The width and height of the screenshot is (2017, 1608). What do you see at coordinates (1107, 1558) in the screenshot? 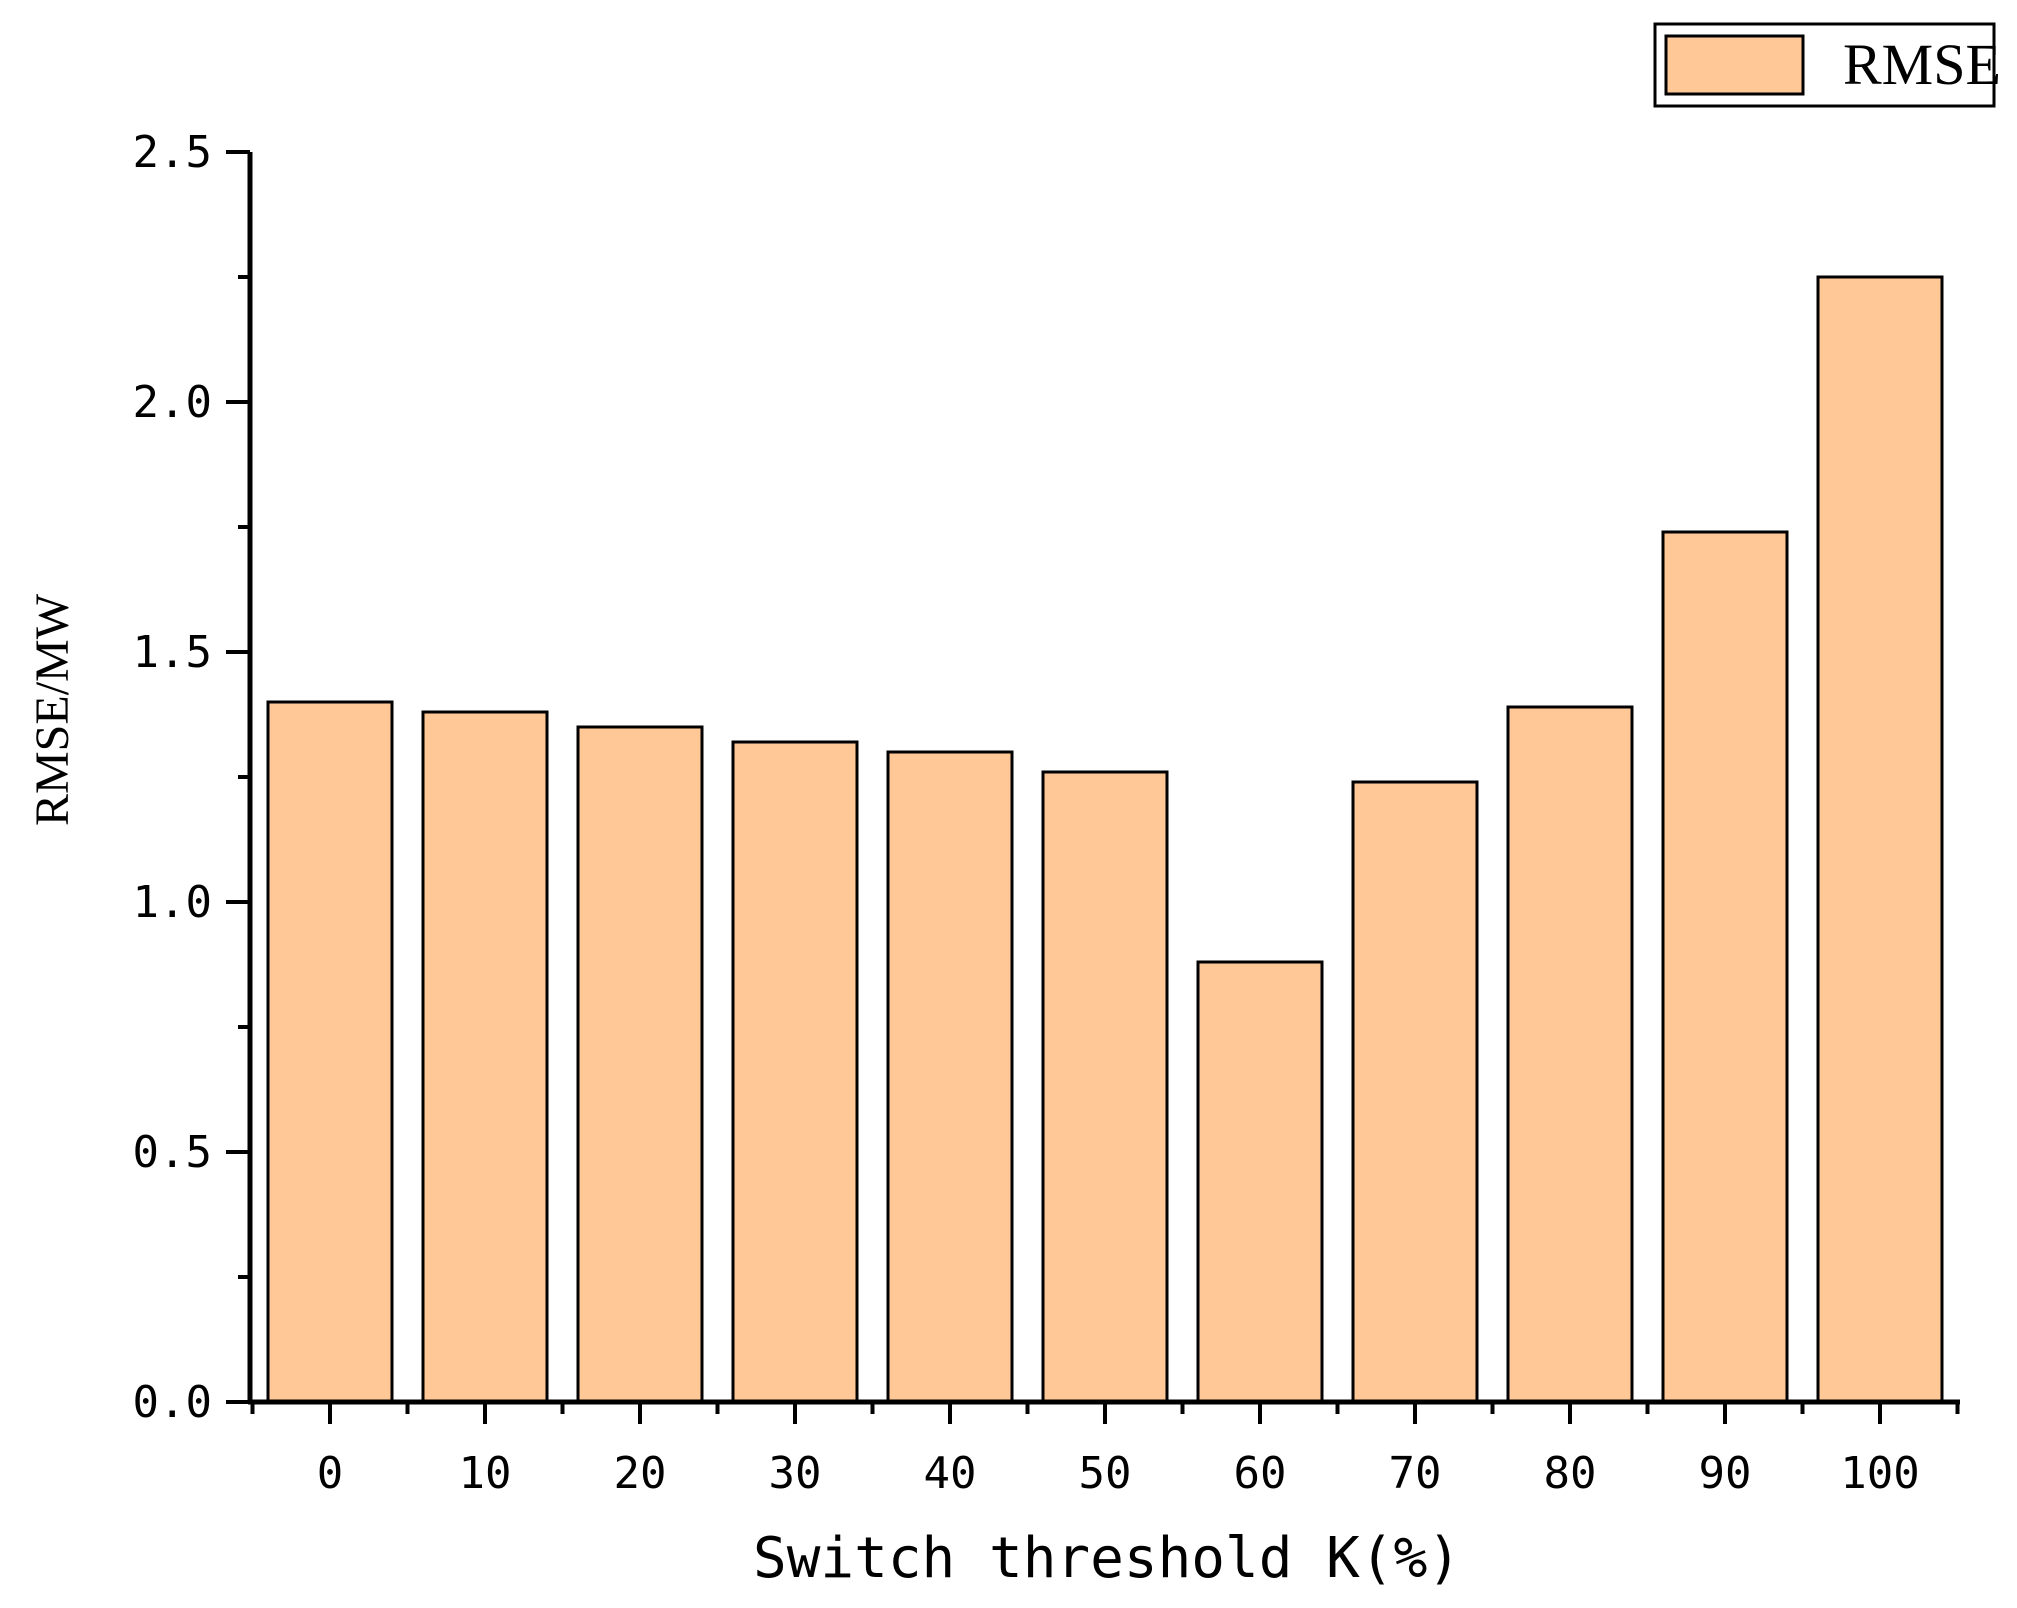
I see `x-axis-label: Switch threshold K(%)` at bounding box center [1107, 1558].